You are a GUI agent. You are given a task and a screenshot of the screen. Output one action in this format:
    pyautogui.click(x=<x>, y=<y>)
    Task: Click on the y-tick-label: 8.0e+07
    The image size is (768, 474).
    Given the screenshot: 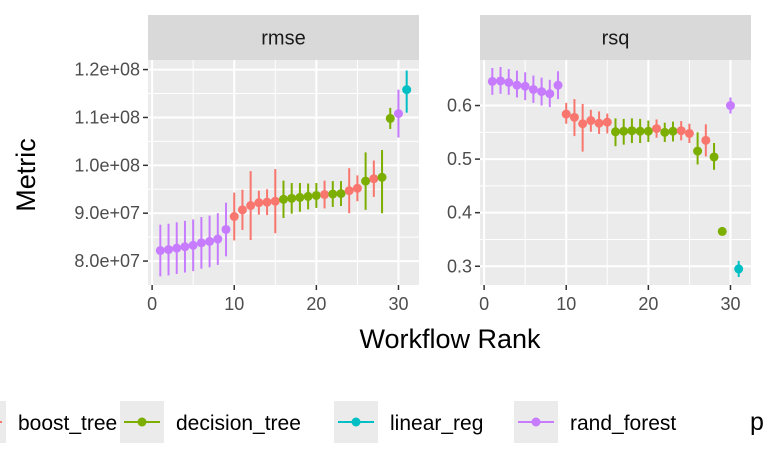 What is the action you would take?
    pyautogui.click(x=107, y=261)
    